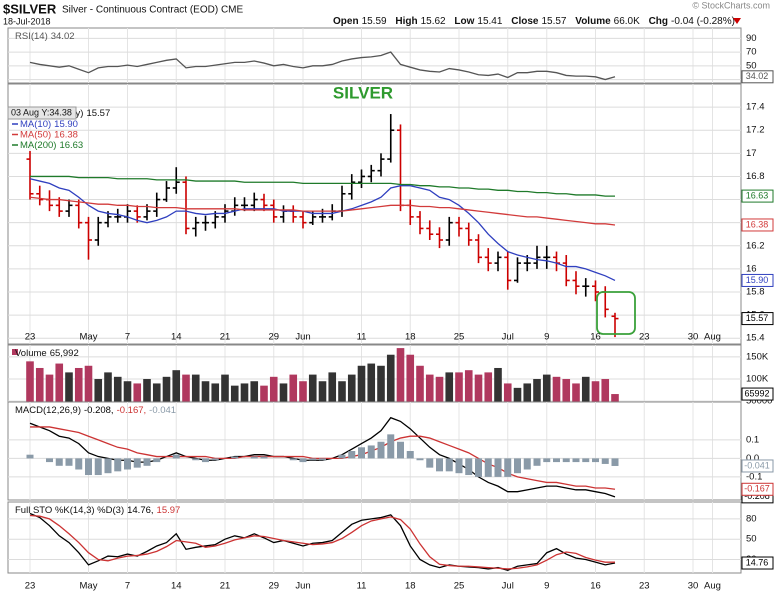 This screenshot has width=774, height=596. I want to click on quote-label: High, so click(406, 21).